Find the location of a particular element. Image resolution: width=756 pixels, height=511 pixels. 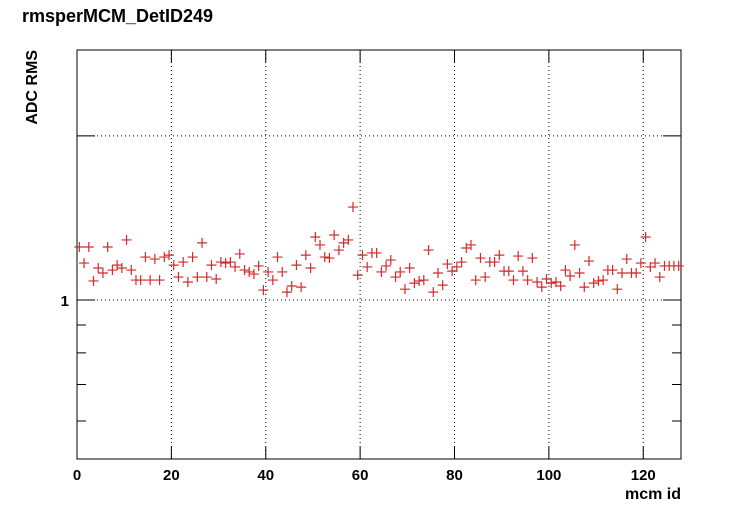

x-tick-label: 120 is located at coordinates (643, 475).